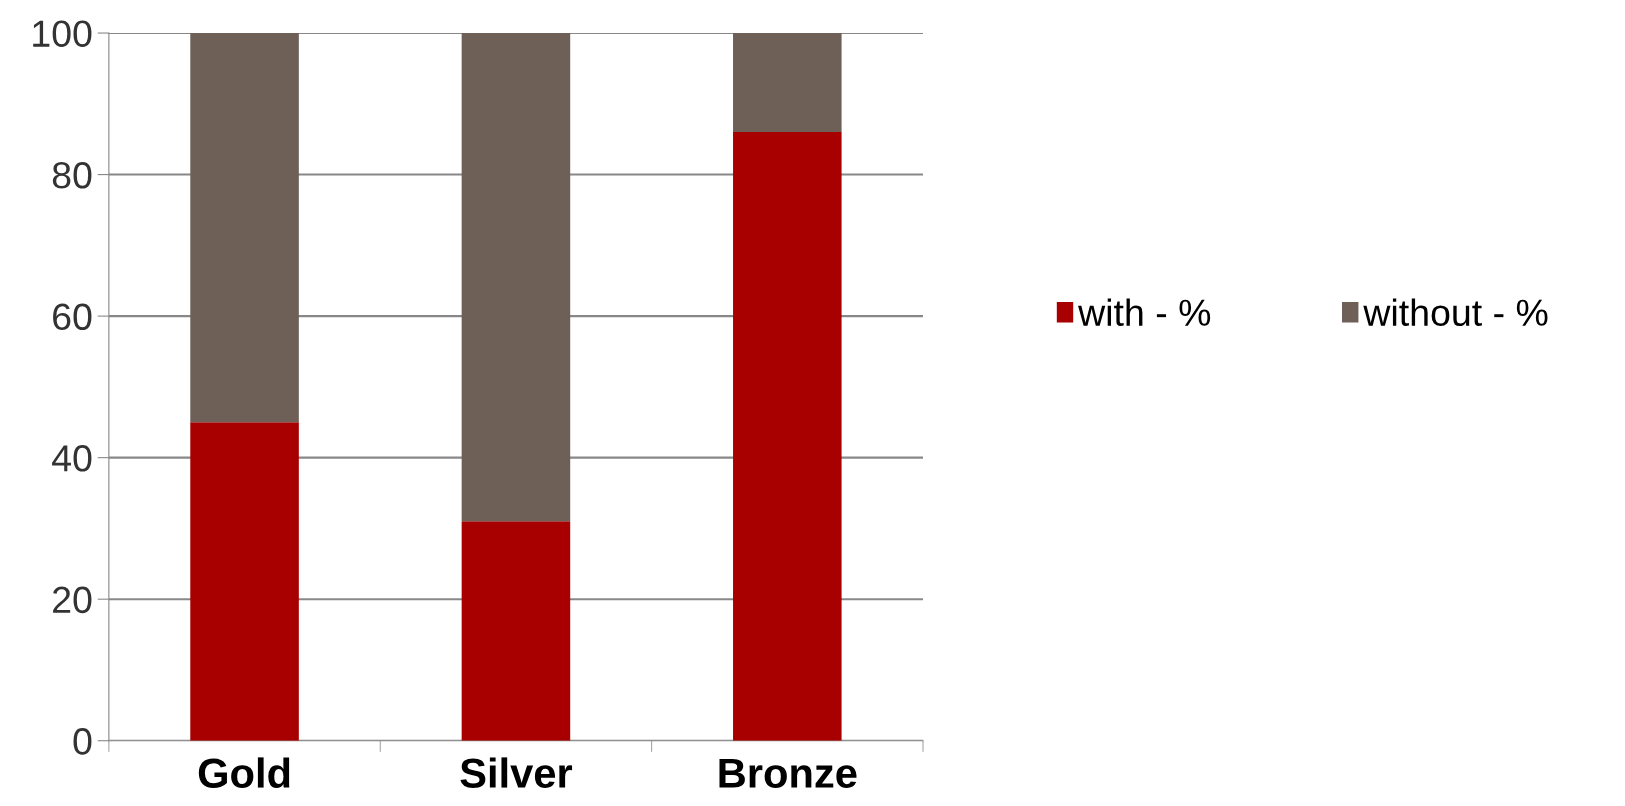 The image size is (1625, 806). I want to click on x-tick-label: Gold, so click(244, 772).